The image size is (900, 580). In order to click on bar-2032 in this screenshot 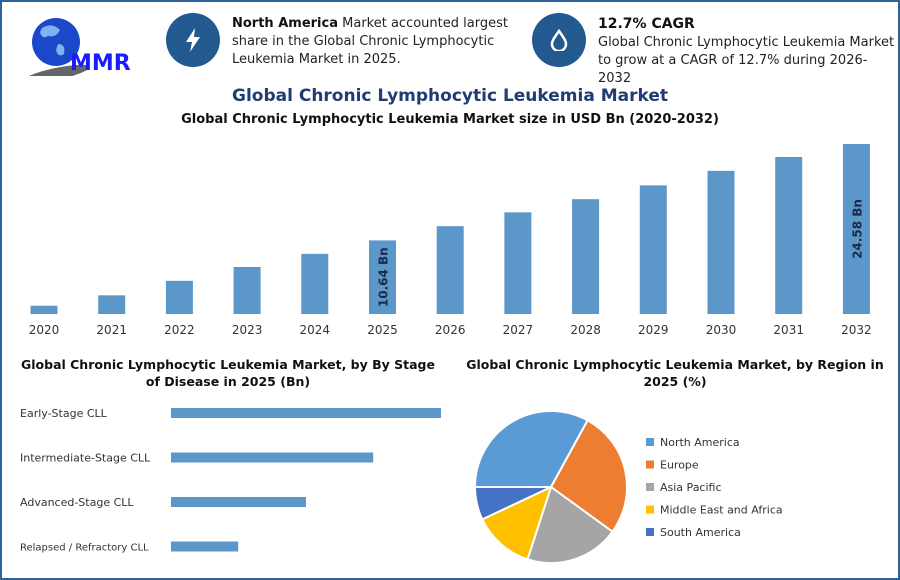, I will do `click(856, 229)`.